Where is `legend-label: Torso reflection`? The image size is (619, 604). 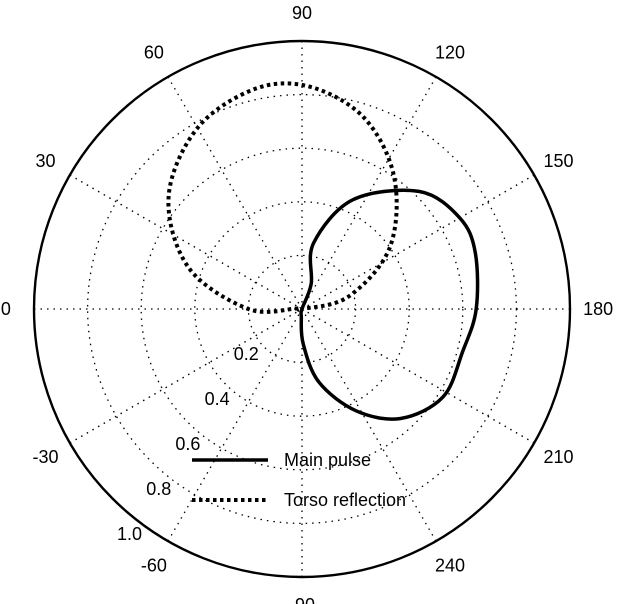 legend-label: Torso reflection is located at coordinates (345, 500).